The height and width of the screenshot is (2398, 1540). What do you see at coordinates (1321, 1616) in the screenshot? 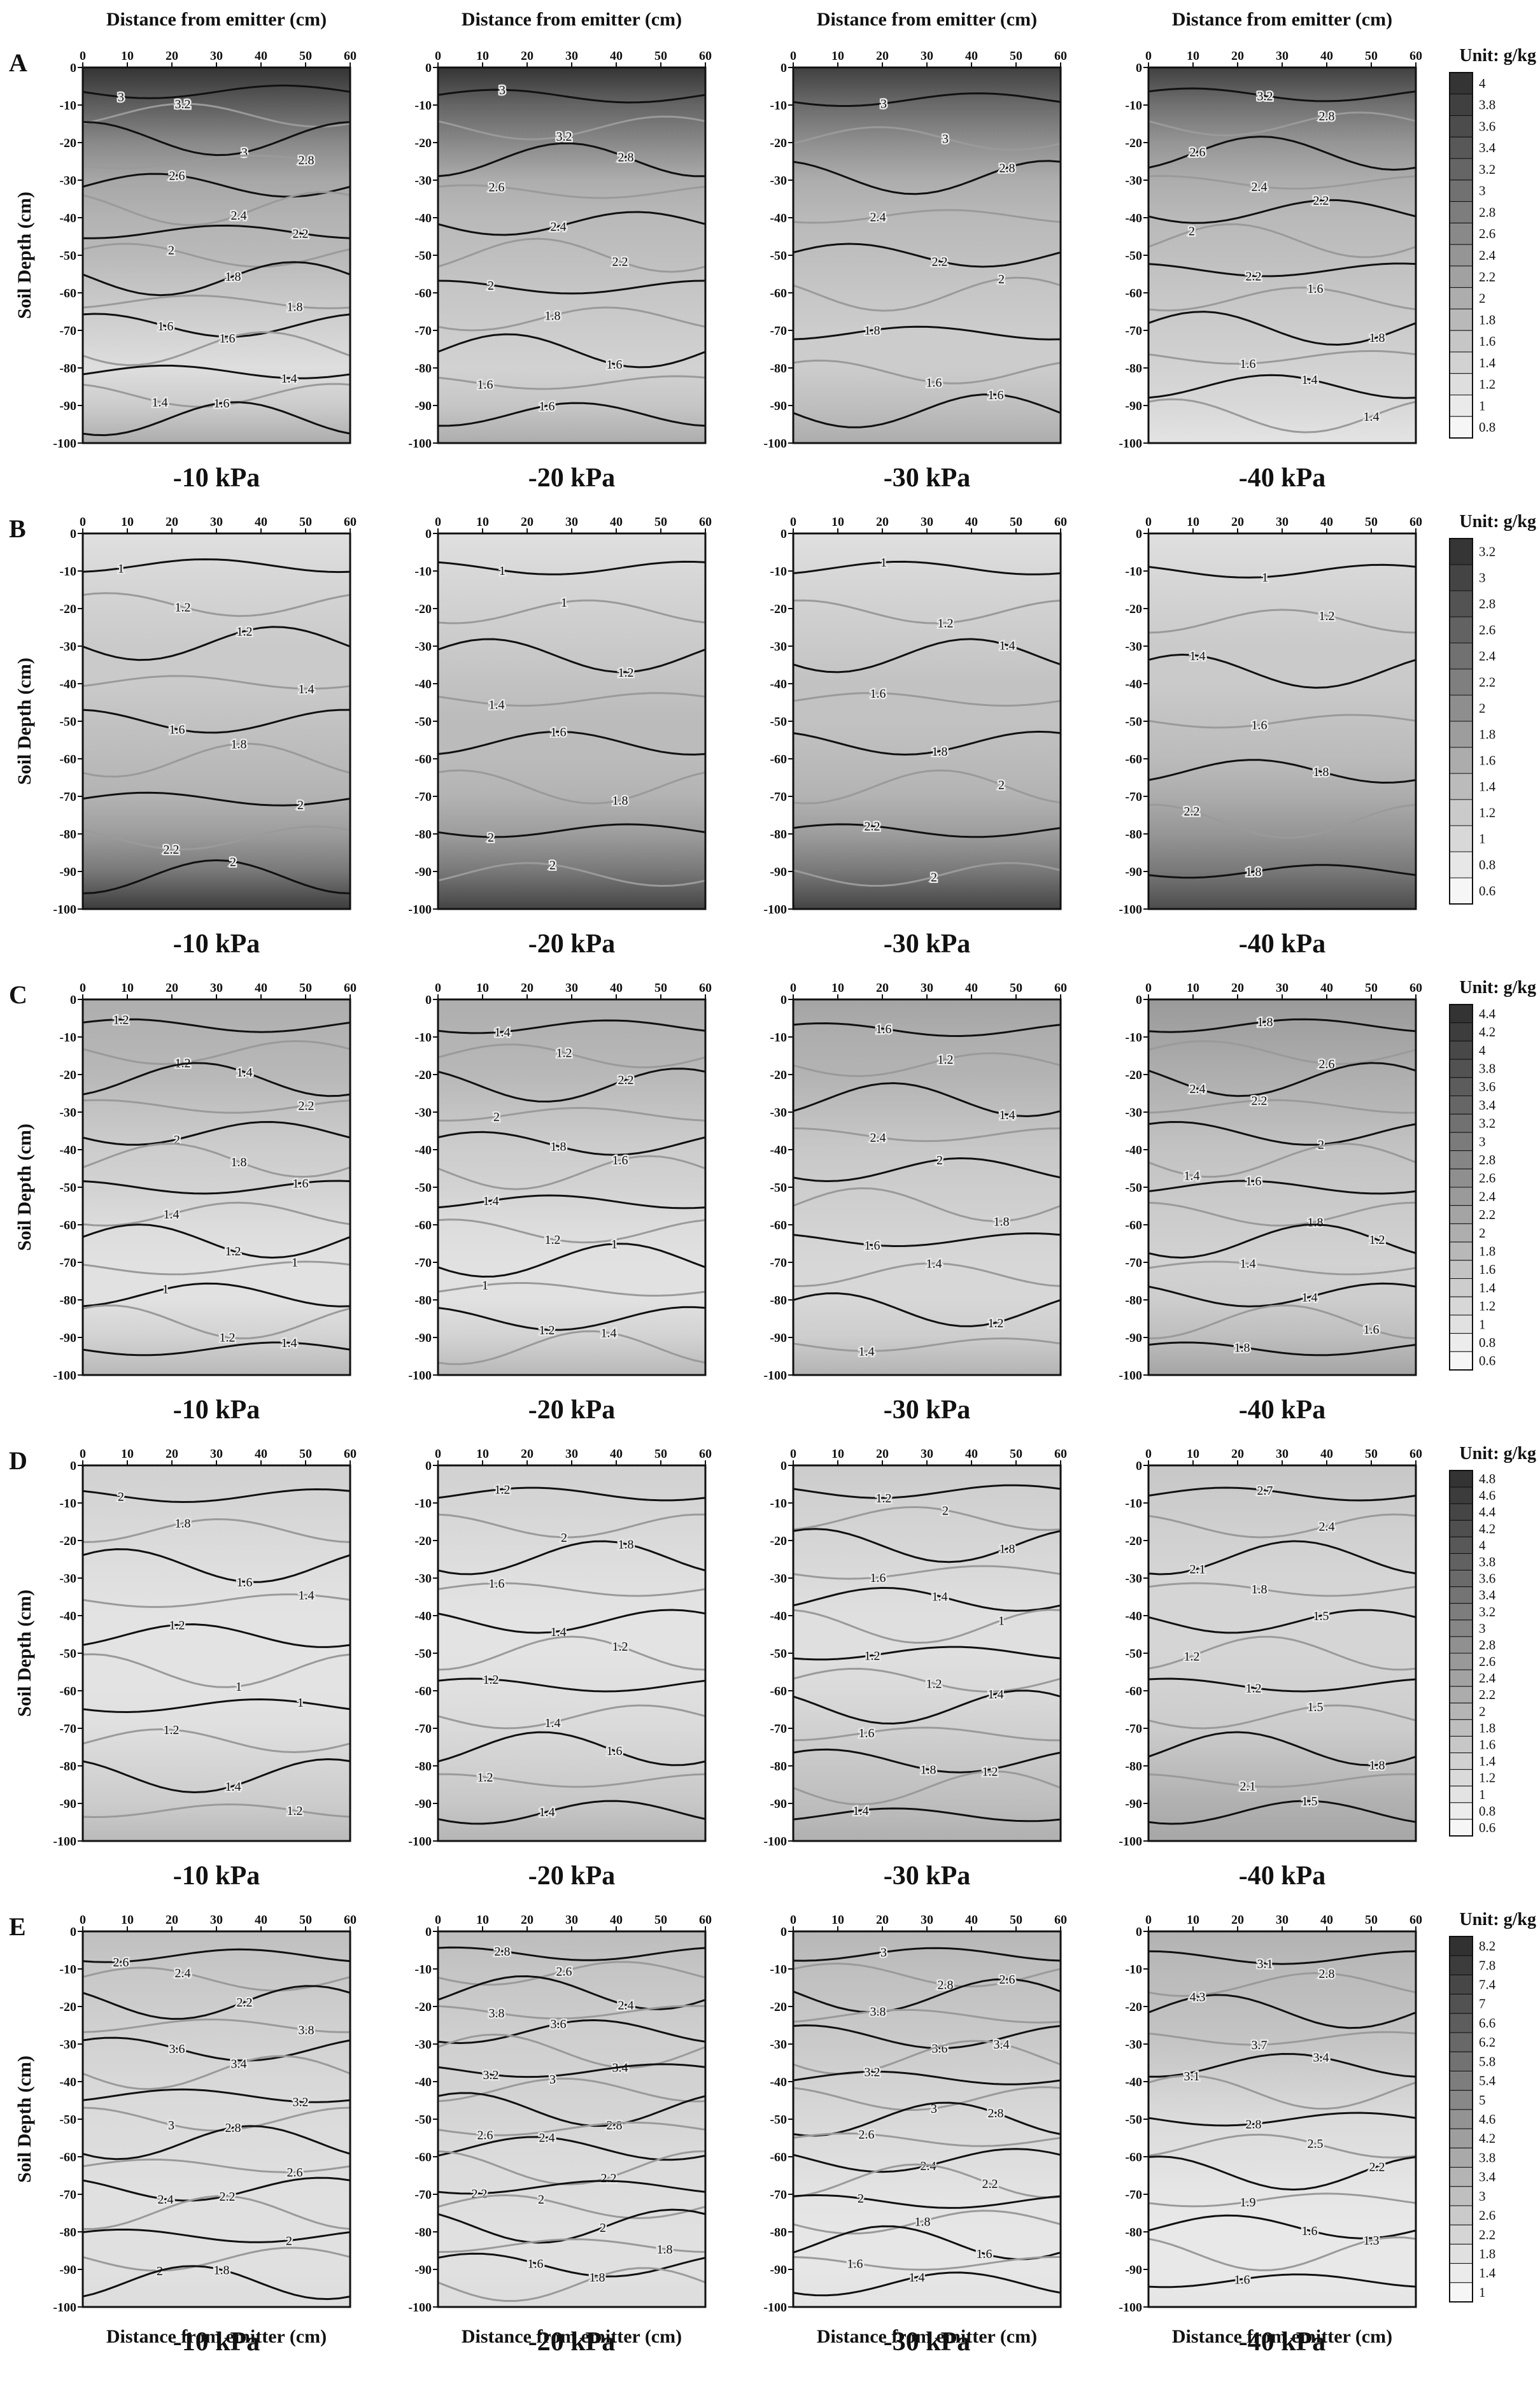
I see `contour-label: 1.5` at bounding box center [1321, 1616].